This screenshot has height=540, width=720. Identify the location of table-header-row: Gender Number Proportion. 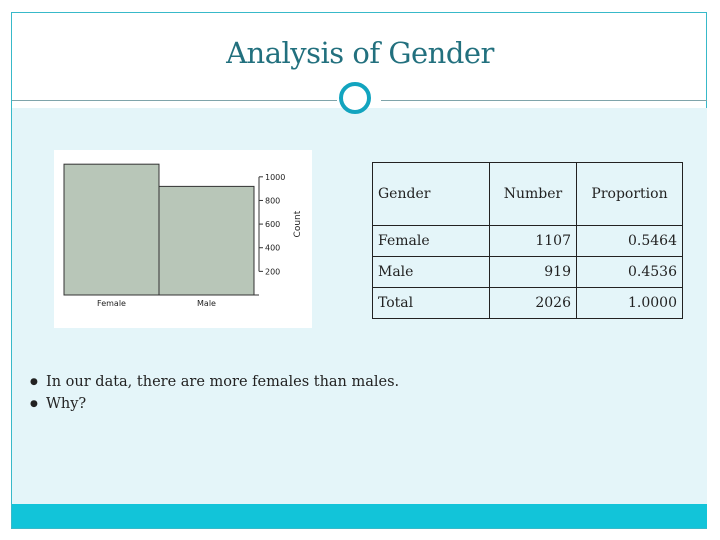
(527, 194).